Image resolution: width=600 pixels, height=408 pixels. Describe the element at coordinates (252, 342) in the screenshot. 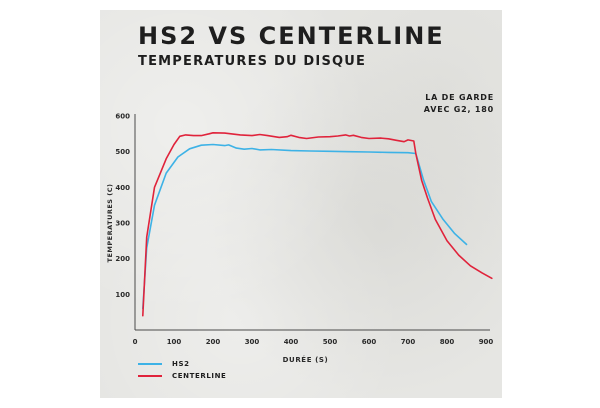

I see `x-tick-label: 300` at that location.